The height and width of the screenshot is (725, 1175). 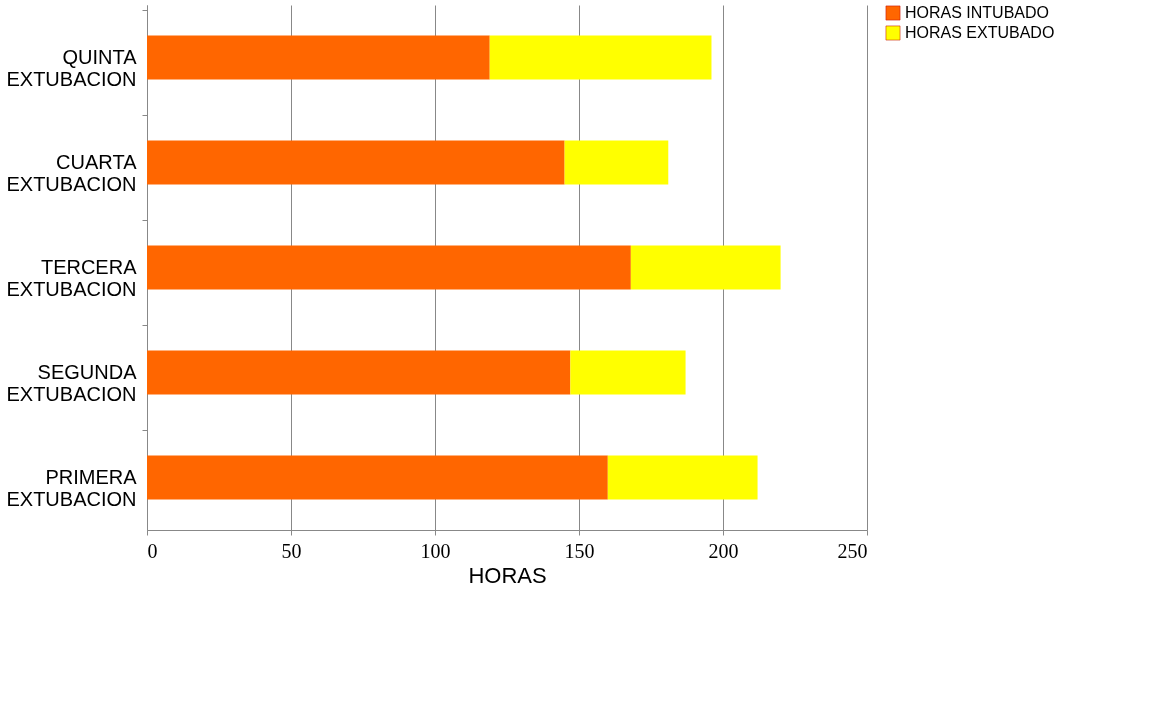 I want to click on x-tick-label: 200, so click(x=723, y=550).